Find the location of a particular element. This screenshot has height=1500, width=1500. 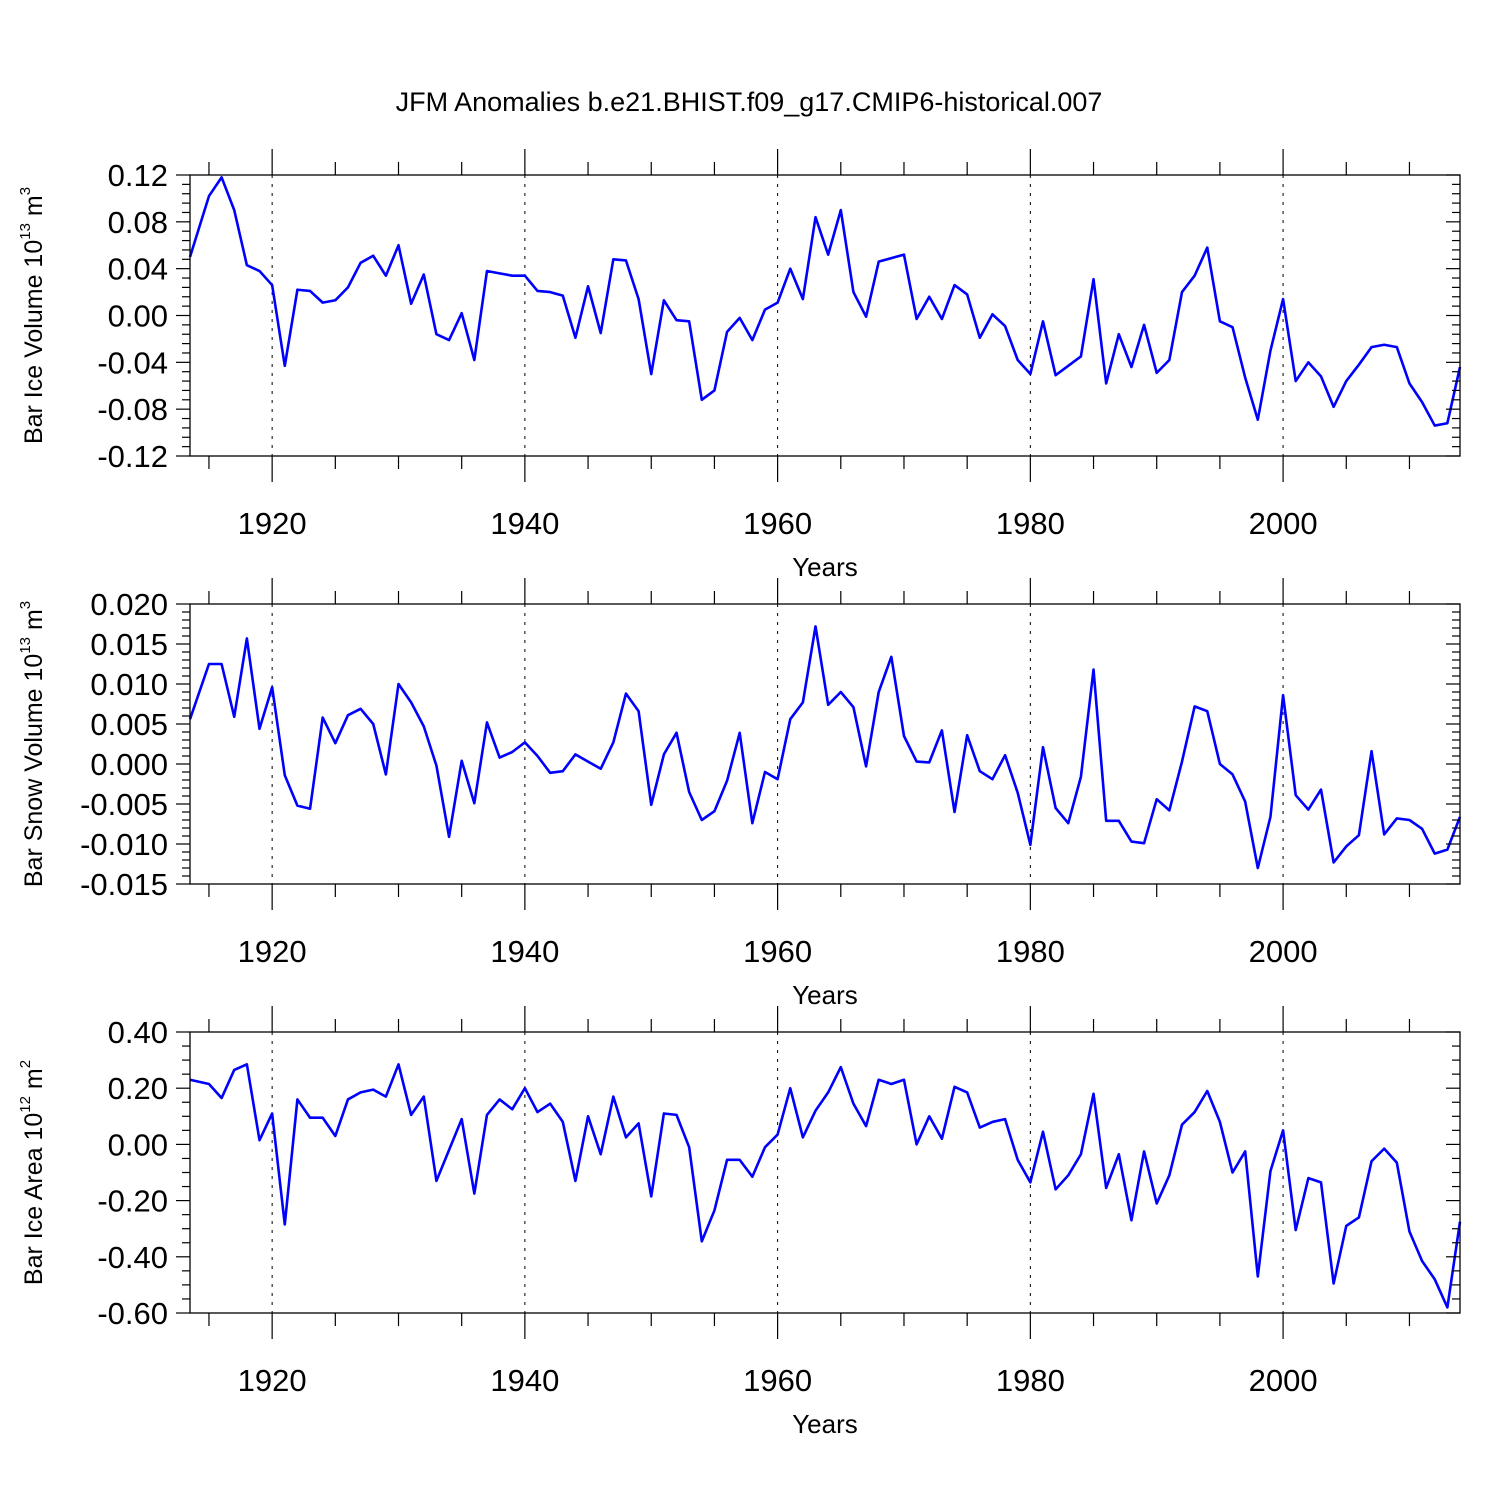

y-tick-label: -0.010 is located at coordinates (124, 844).